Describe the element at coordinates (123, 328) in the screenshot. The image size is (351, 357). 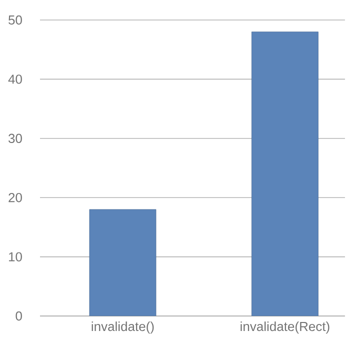
I see `x-tick-label: invalidate()` at that location.